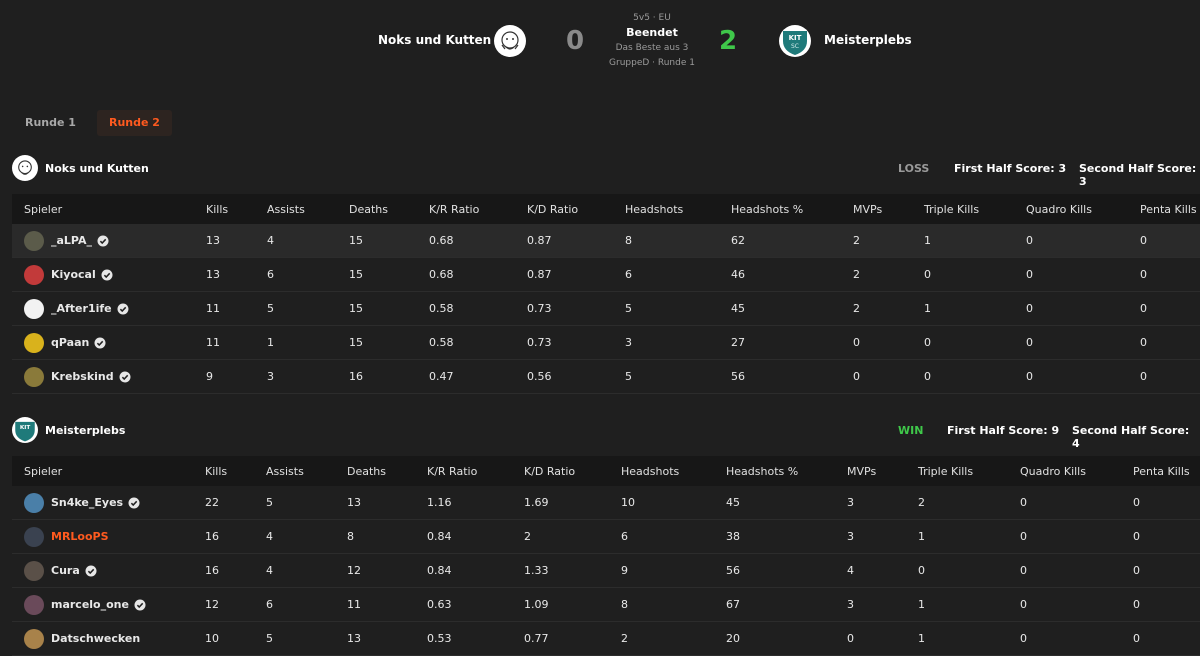  What do you see at coordinates (73, 274) in the screenshot?
I see `player-name: Kiyocal` at bounding box center [73, 274].